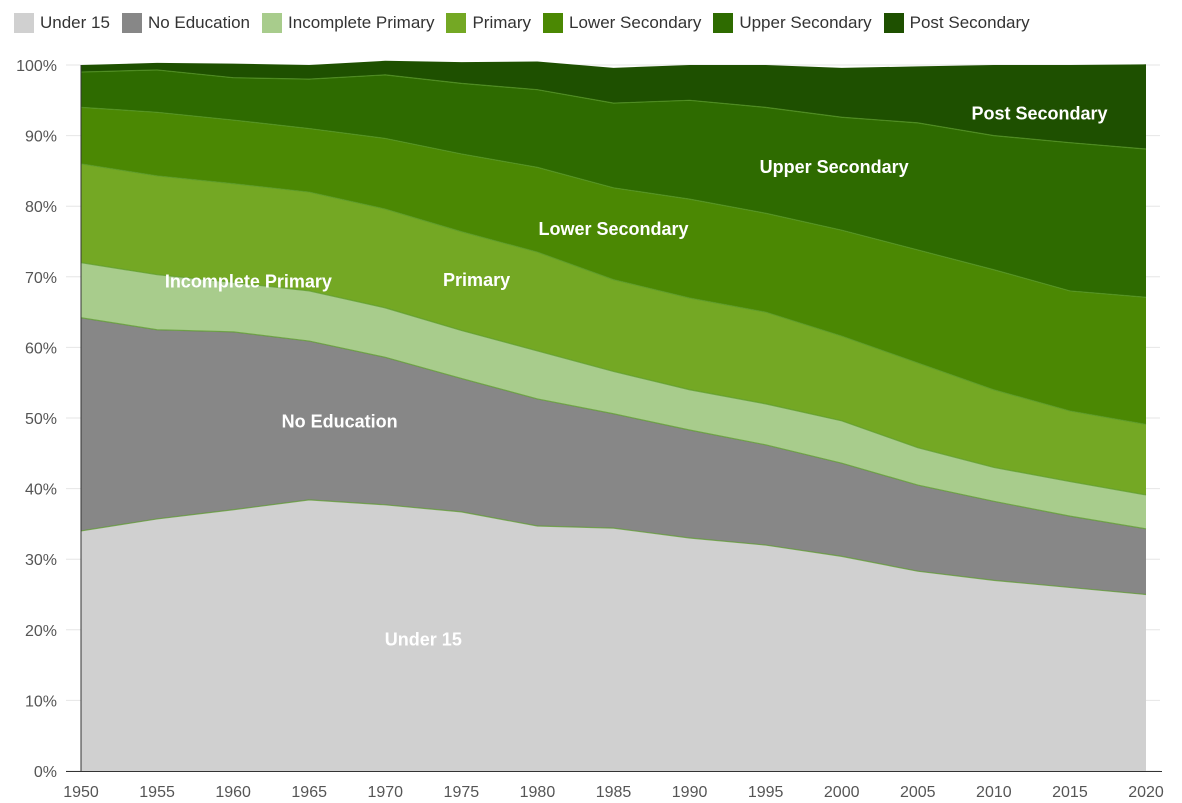 The image size is (1182, 803). What do you see at coordinates (385, 792) in the screenshot?
I see `x-tick-label: 1970` at bounding box center [385, 792].